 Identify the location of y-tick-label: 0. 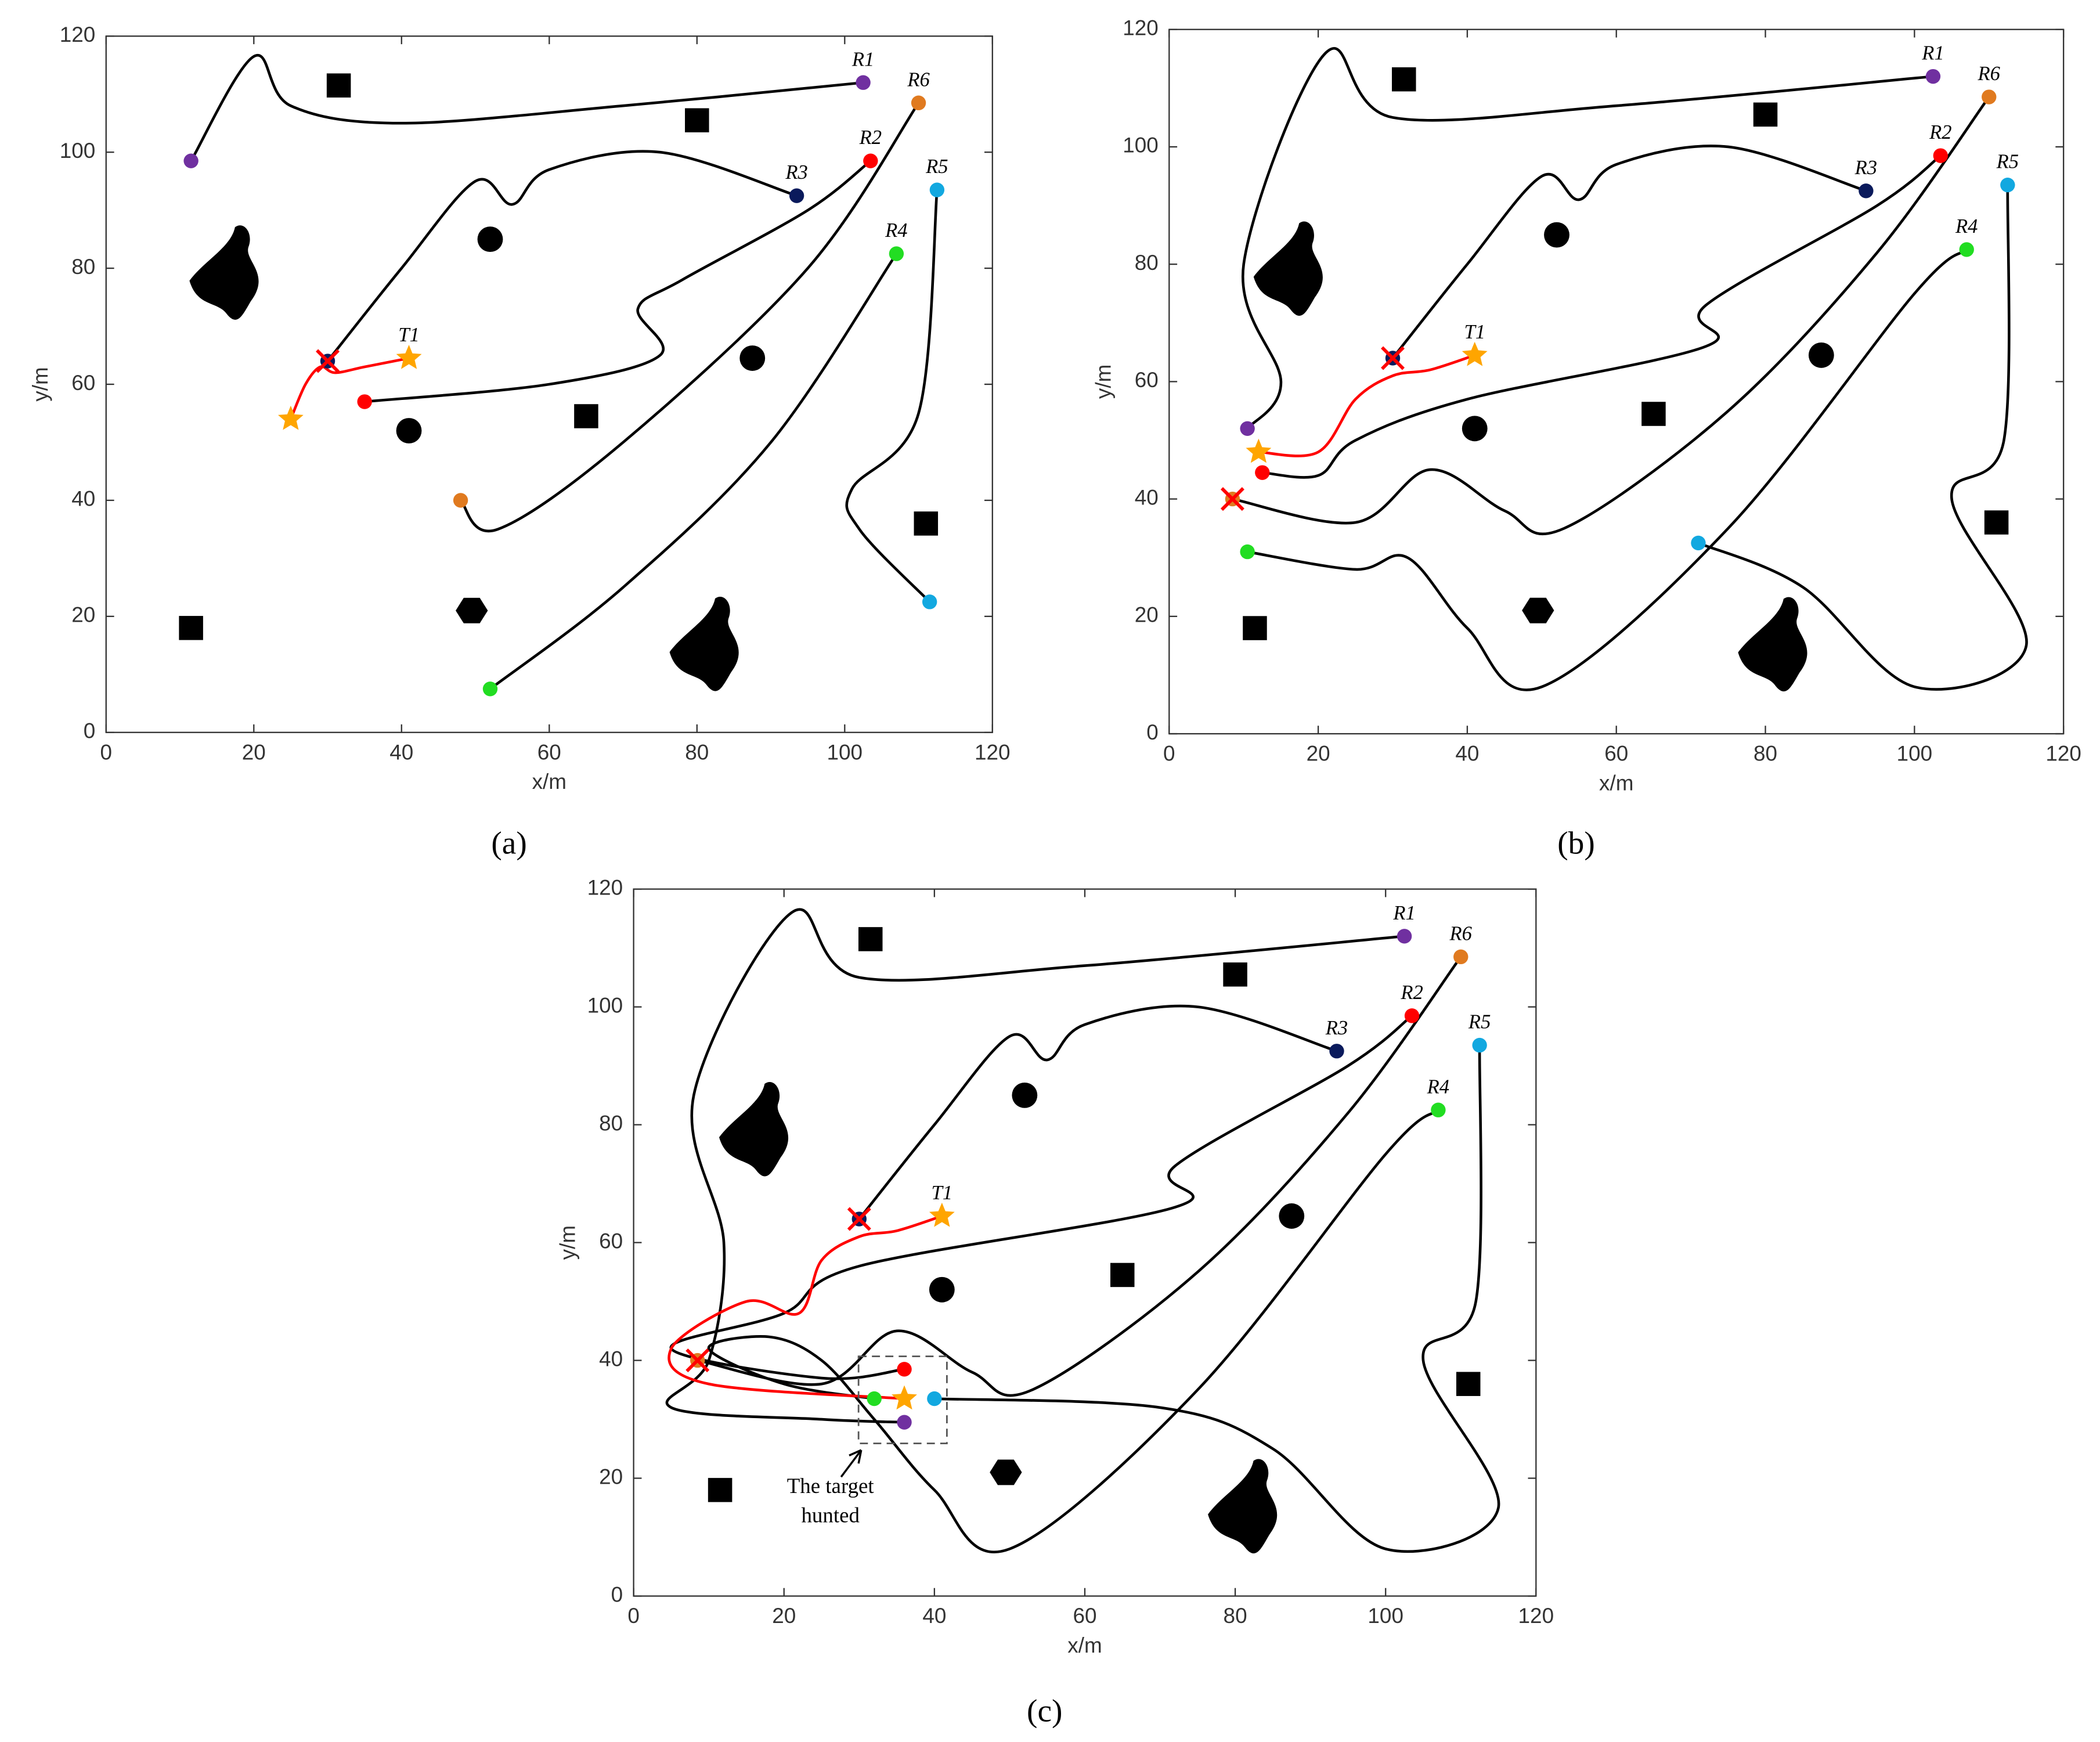
(1152, 732).